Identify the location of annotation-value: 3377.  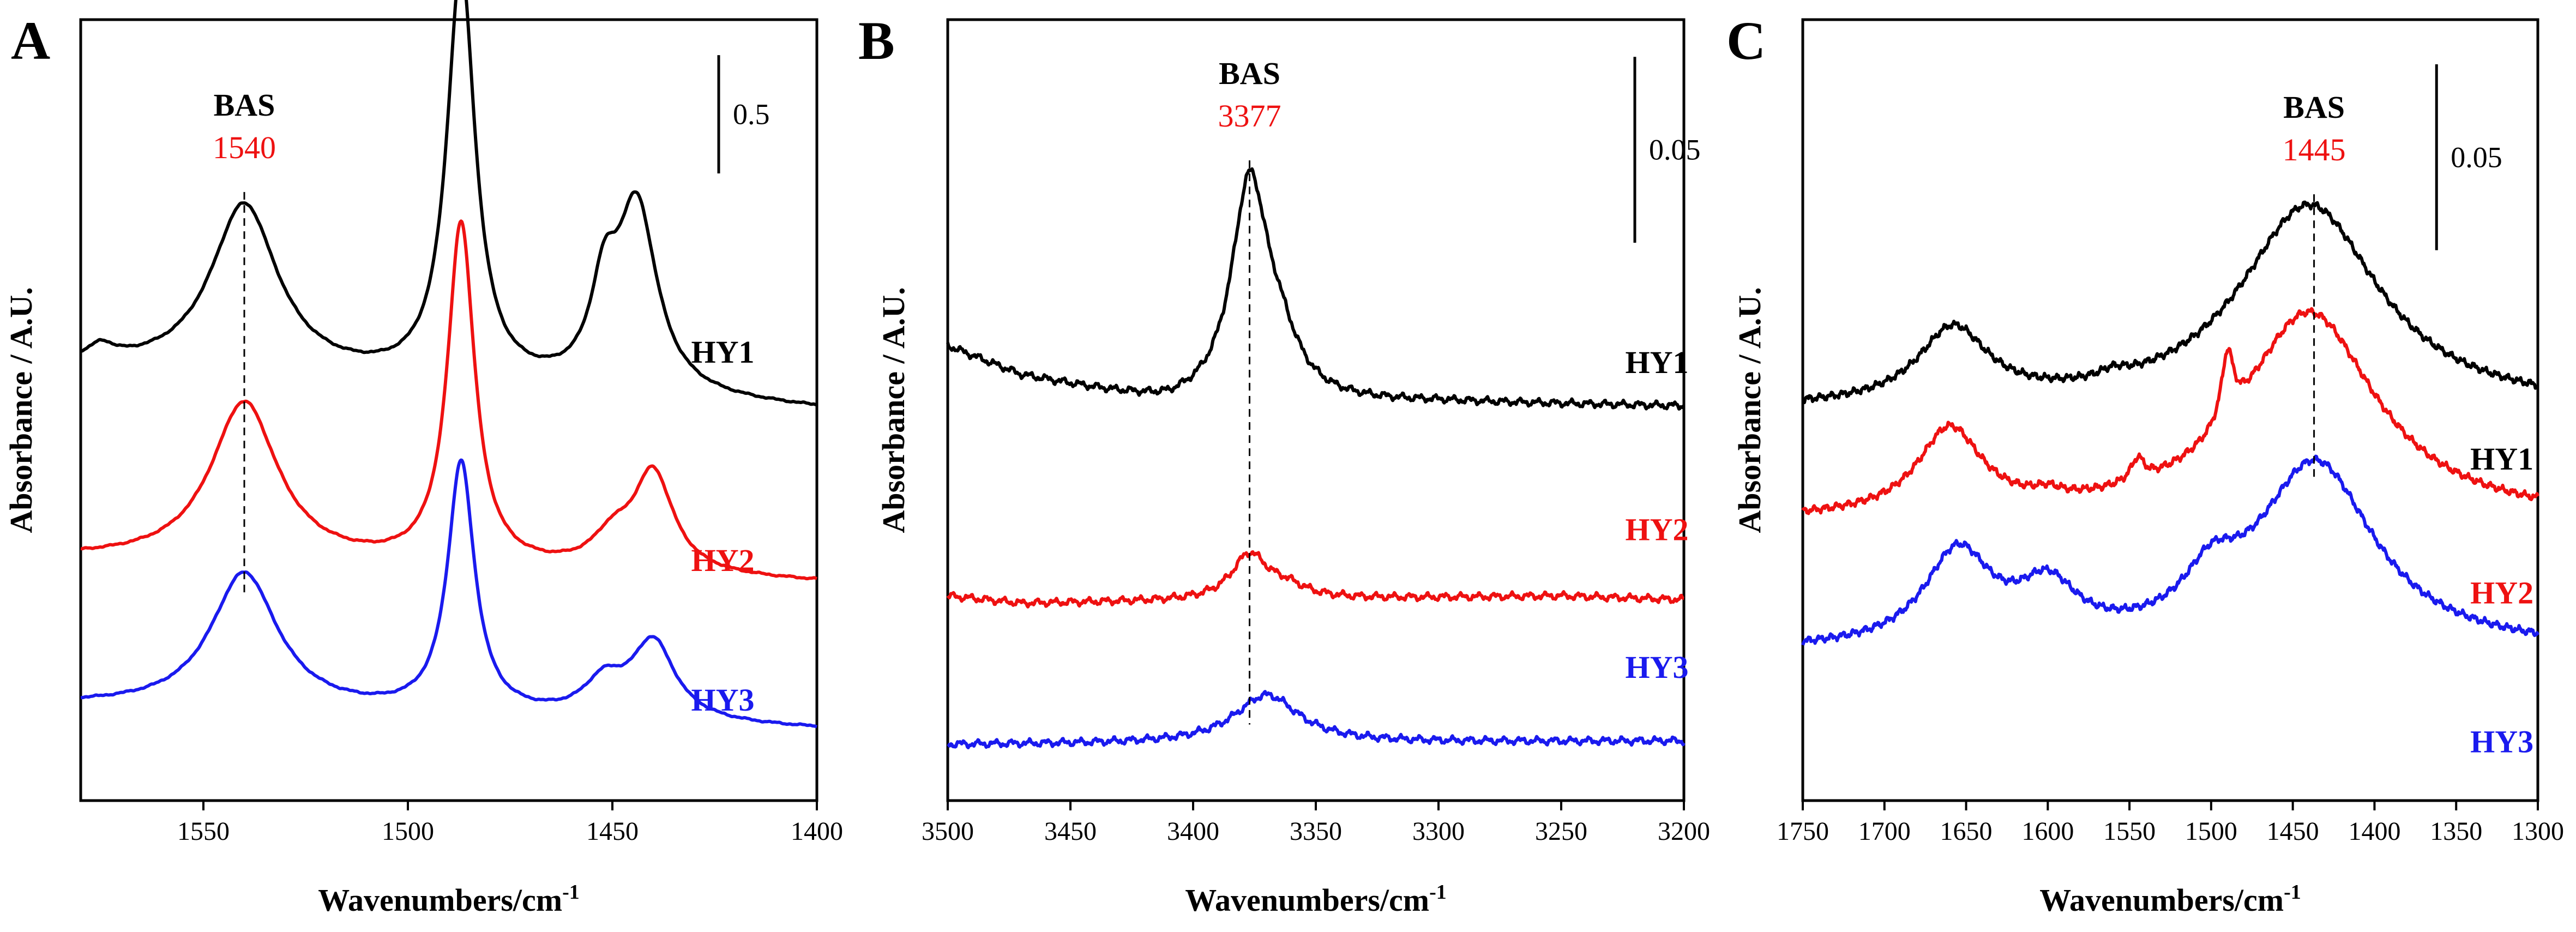
(1249, 116).